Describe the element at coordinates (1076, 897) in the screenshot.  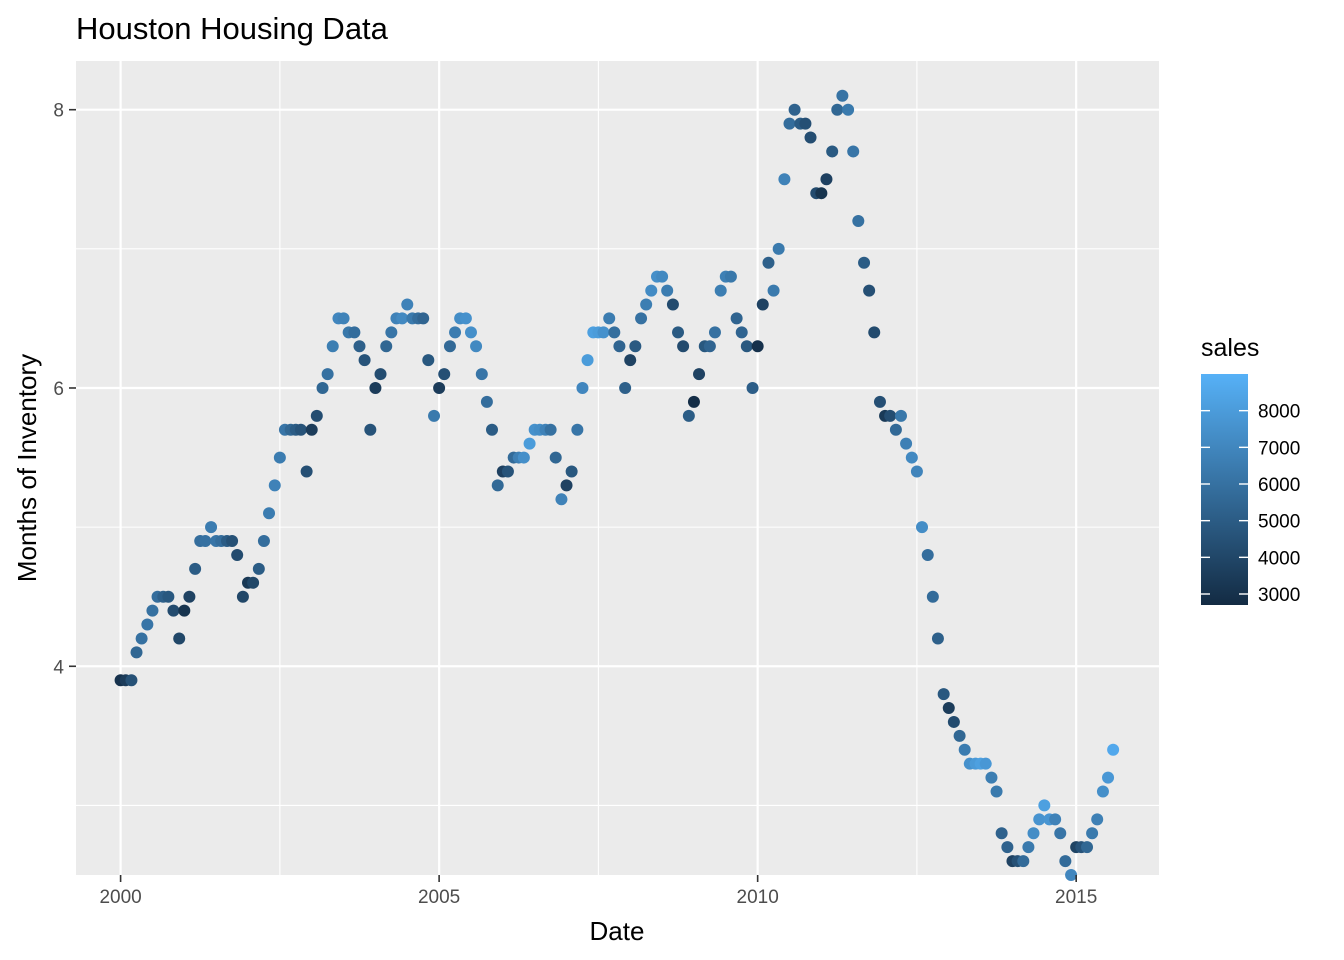
I see `x-tick-label: 2015` at that location.